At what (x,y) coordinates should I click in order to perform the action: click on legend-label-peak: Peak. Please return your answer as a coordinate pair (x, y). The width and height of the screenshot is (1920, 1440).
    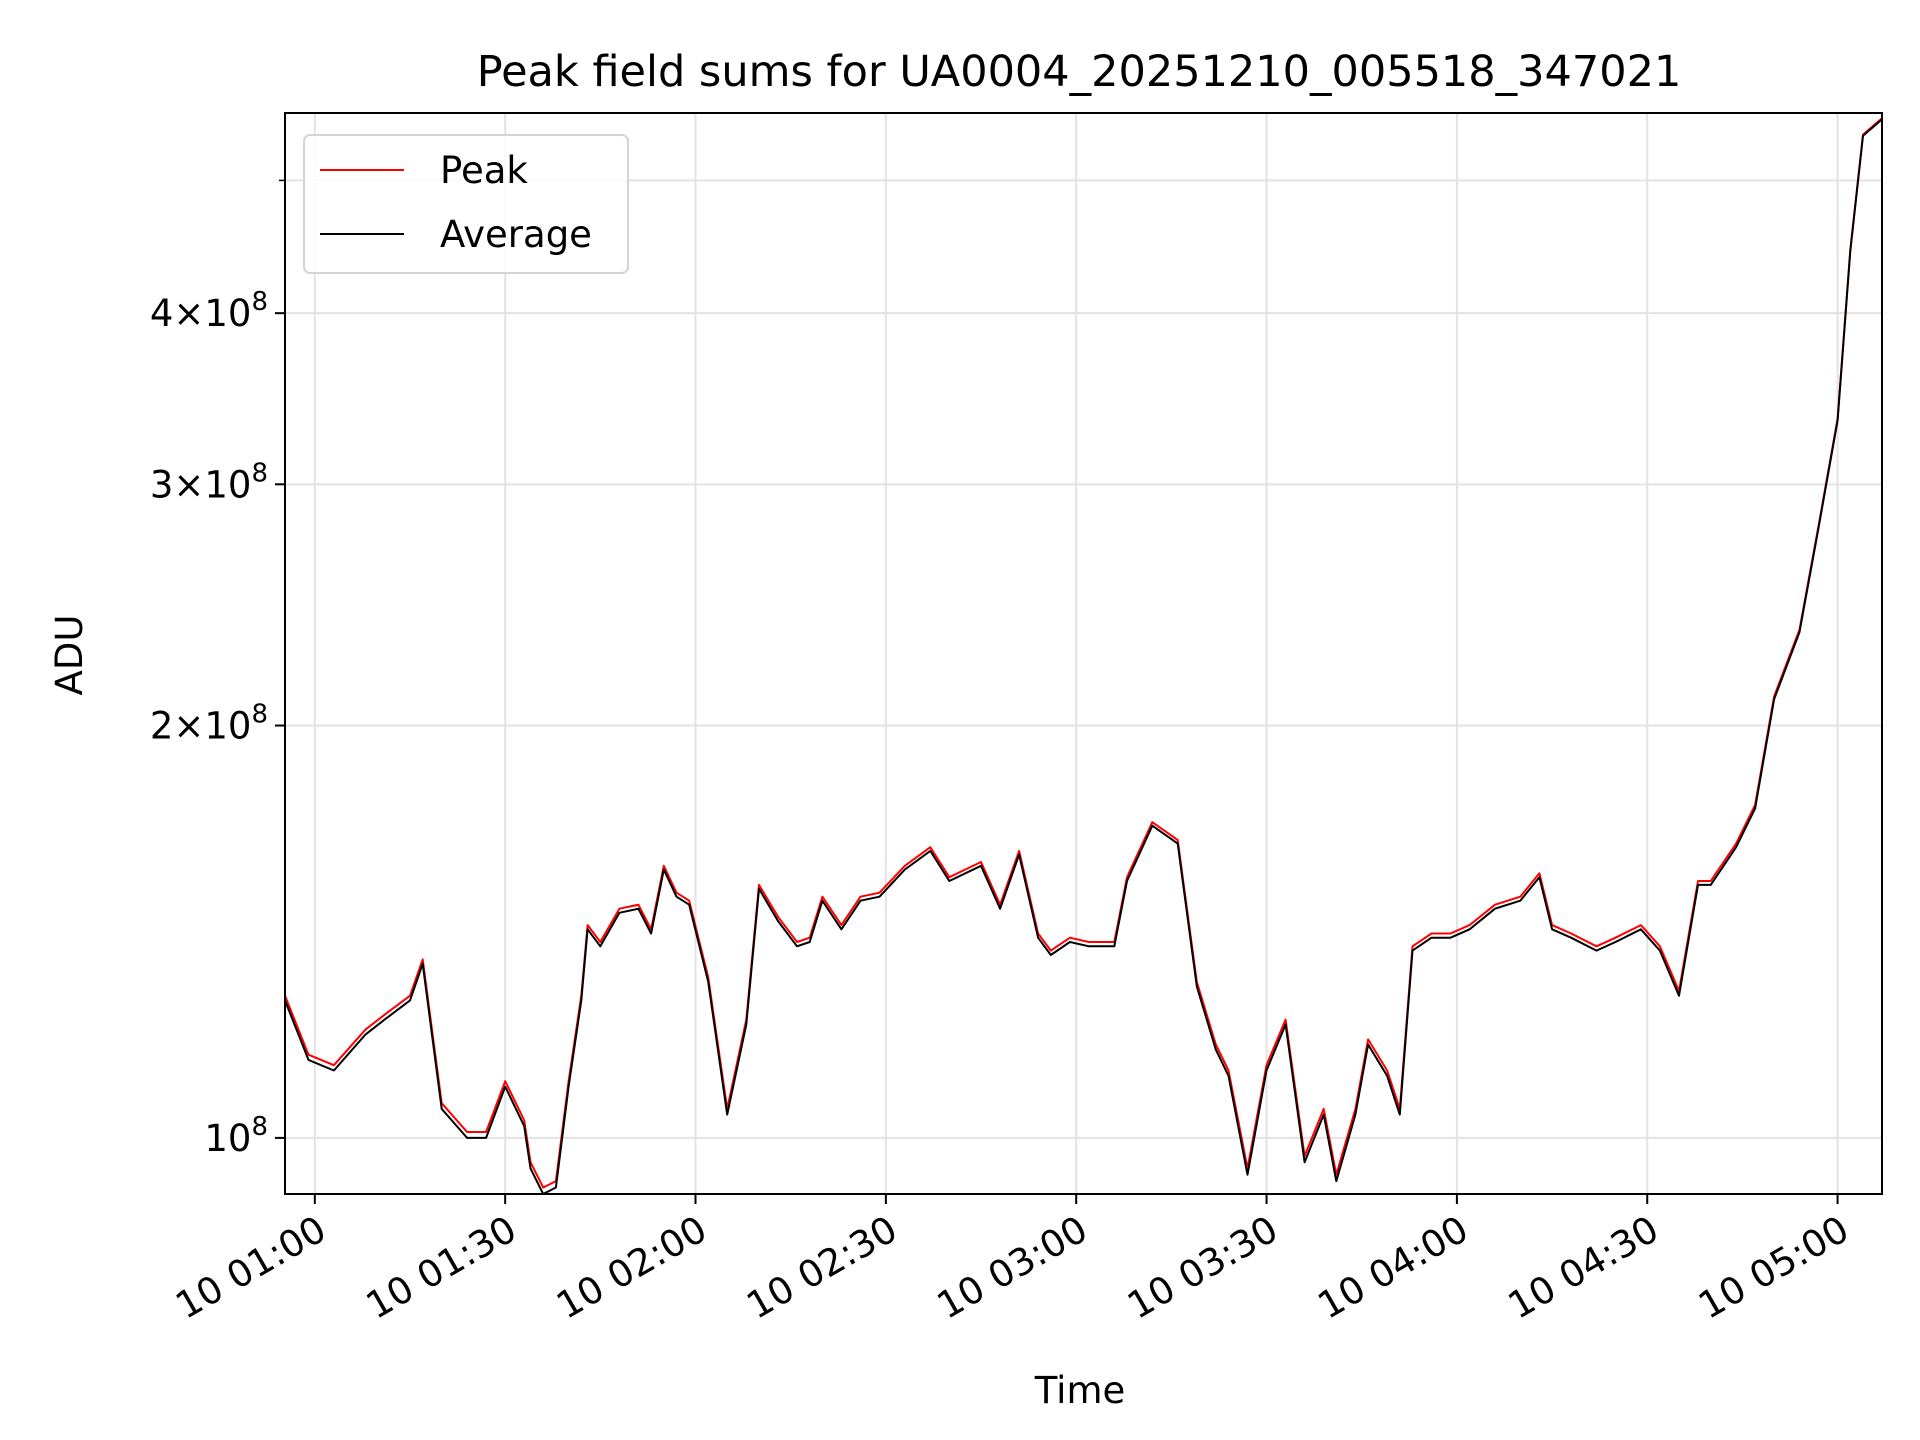
    Looking at the image, I should click on (484, 170).